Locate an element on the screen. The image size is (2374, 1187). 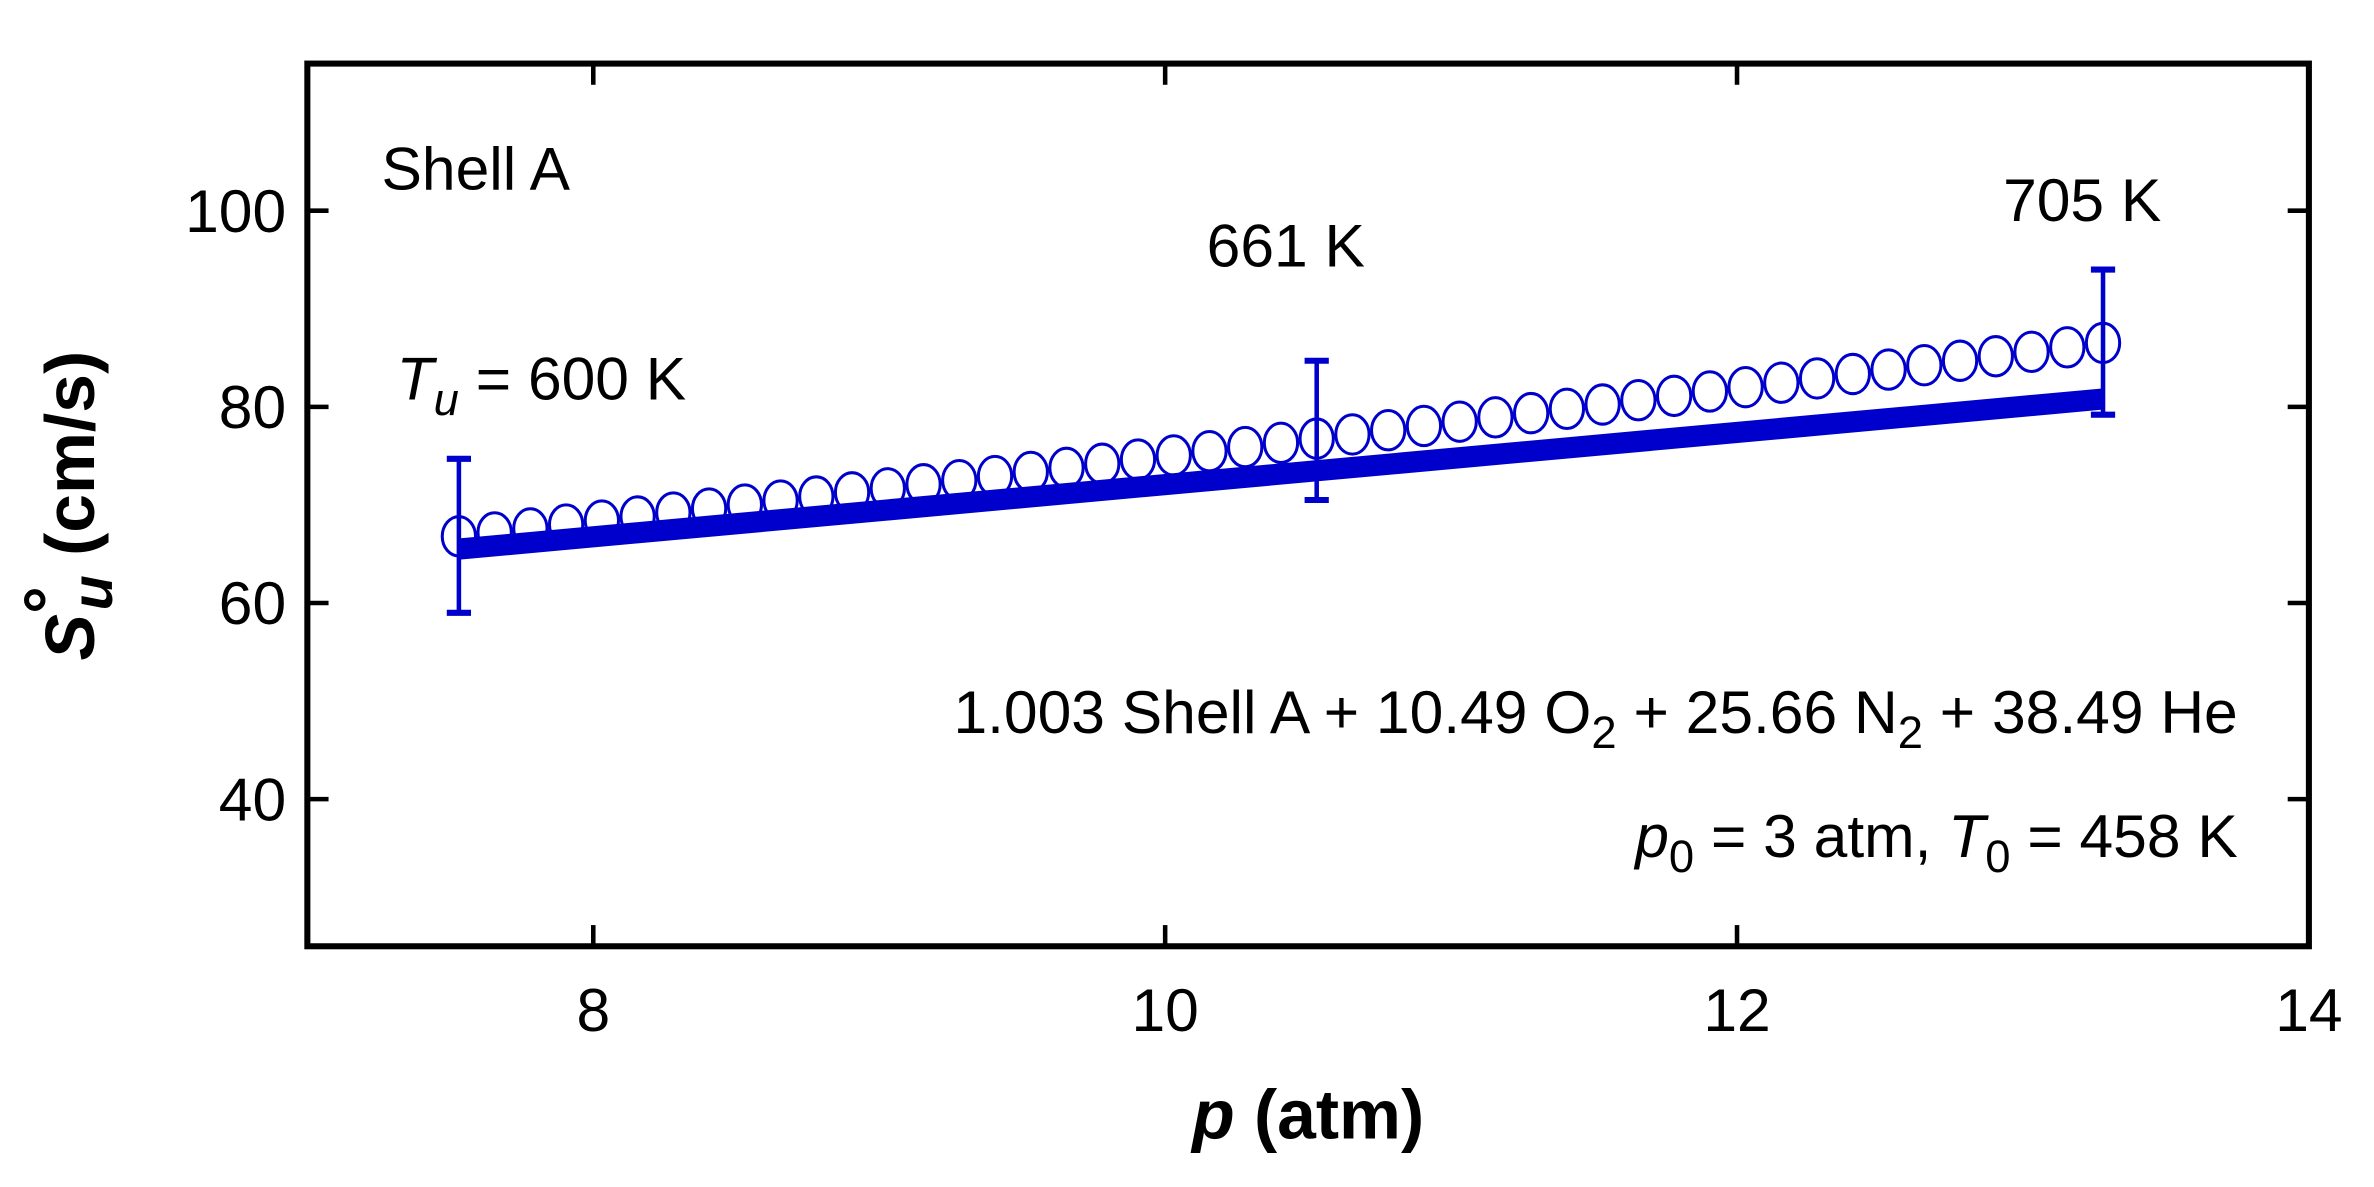
x-axis-label: p (atm) is located at coordinates (1307, 1115).